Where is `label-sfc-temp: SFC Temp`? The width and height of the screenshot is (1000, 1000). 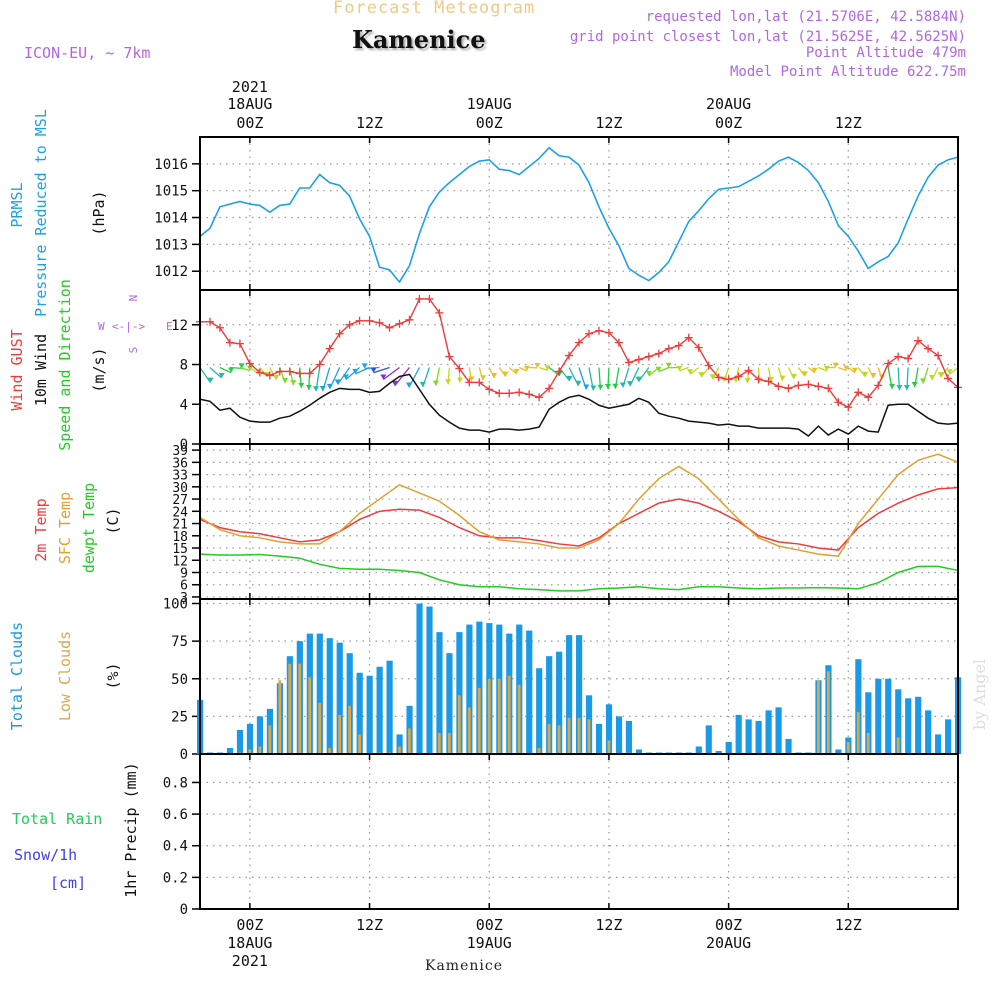 label-sfc-temp: SFC Temp is located at coordinates (65, 528).